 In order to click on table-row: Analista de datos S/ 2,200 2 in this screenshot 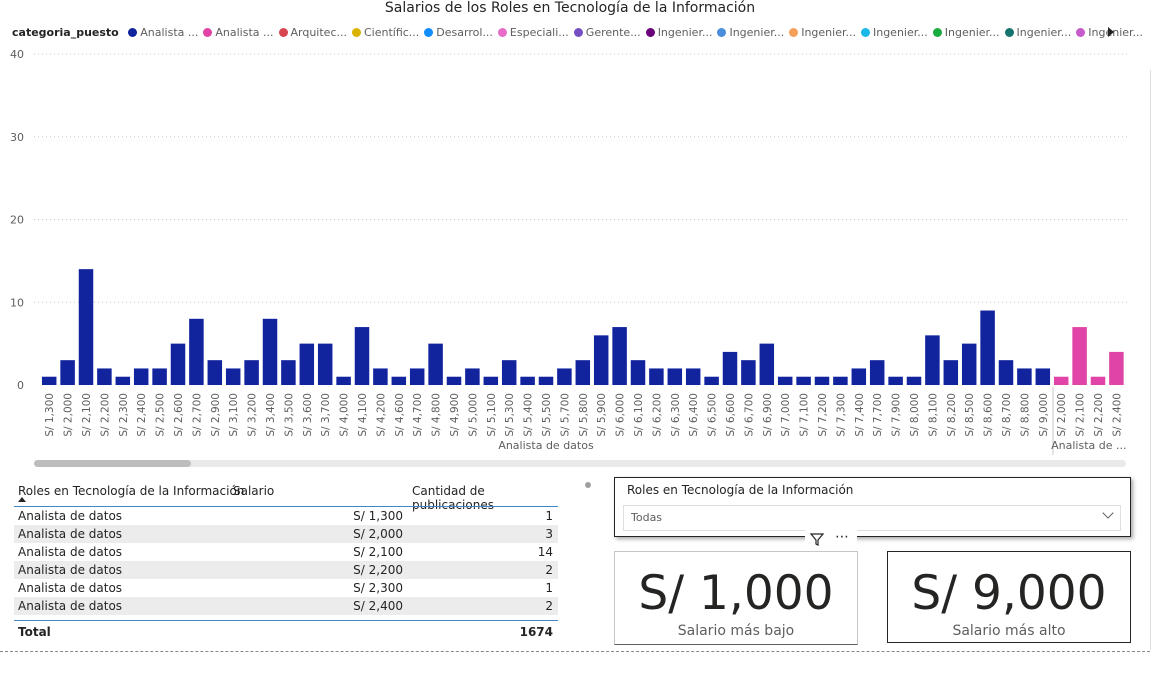, I will do `click(286, 570)`.